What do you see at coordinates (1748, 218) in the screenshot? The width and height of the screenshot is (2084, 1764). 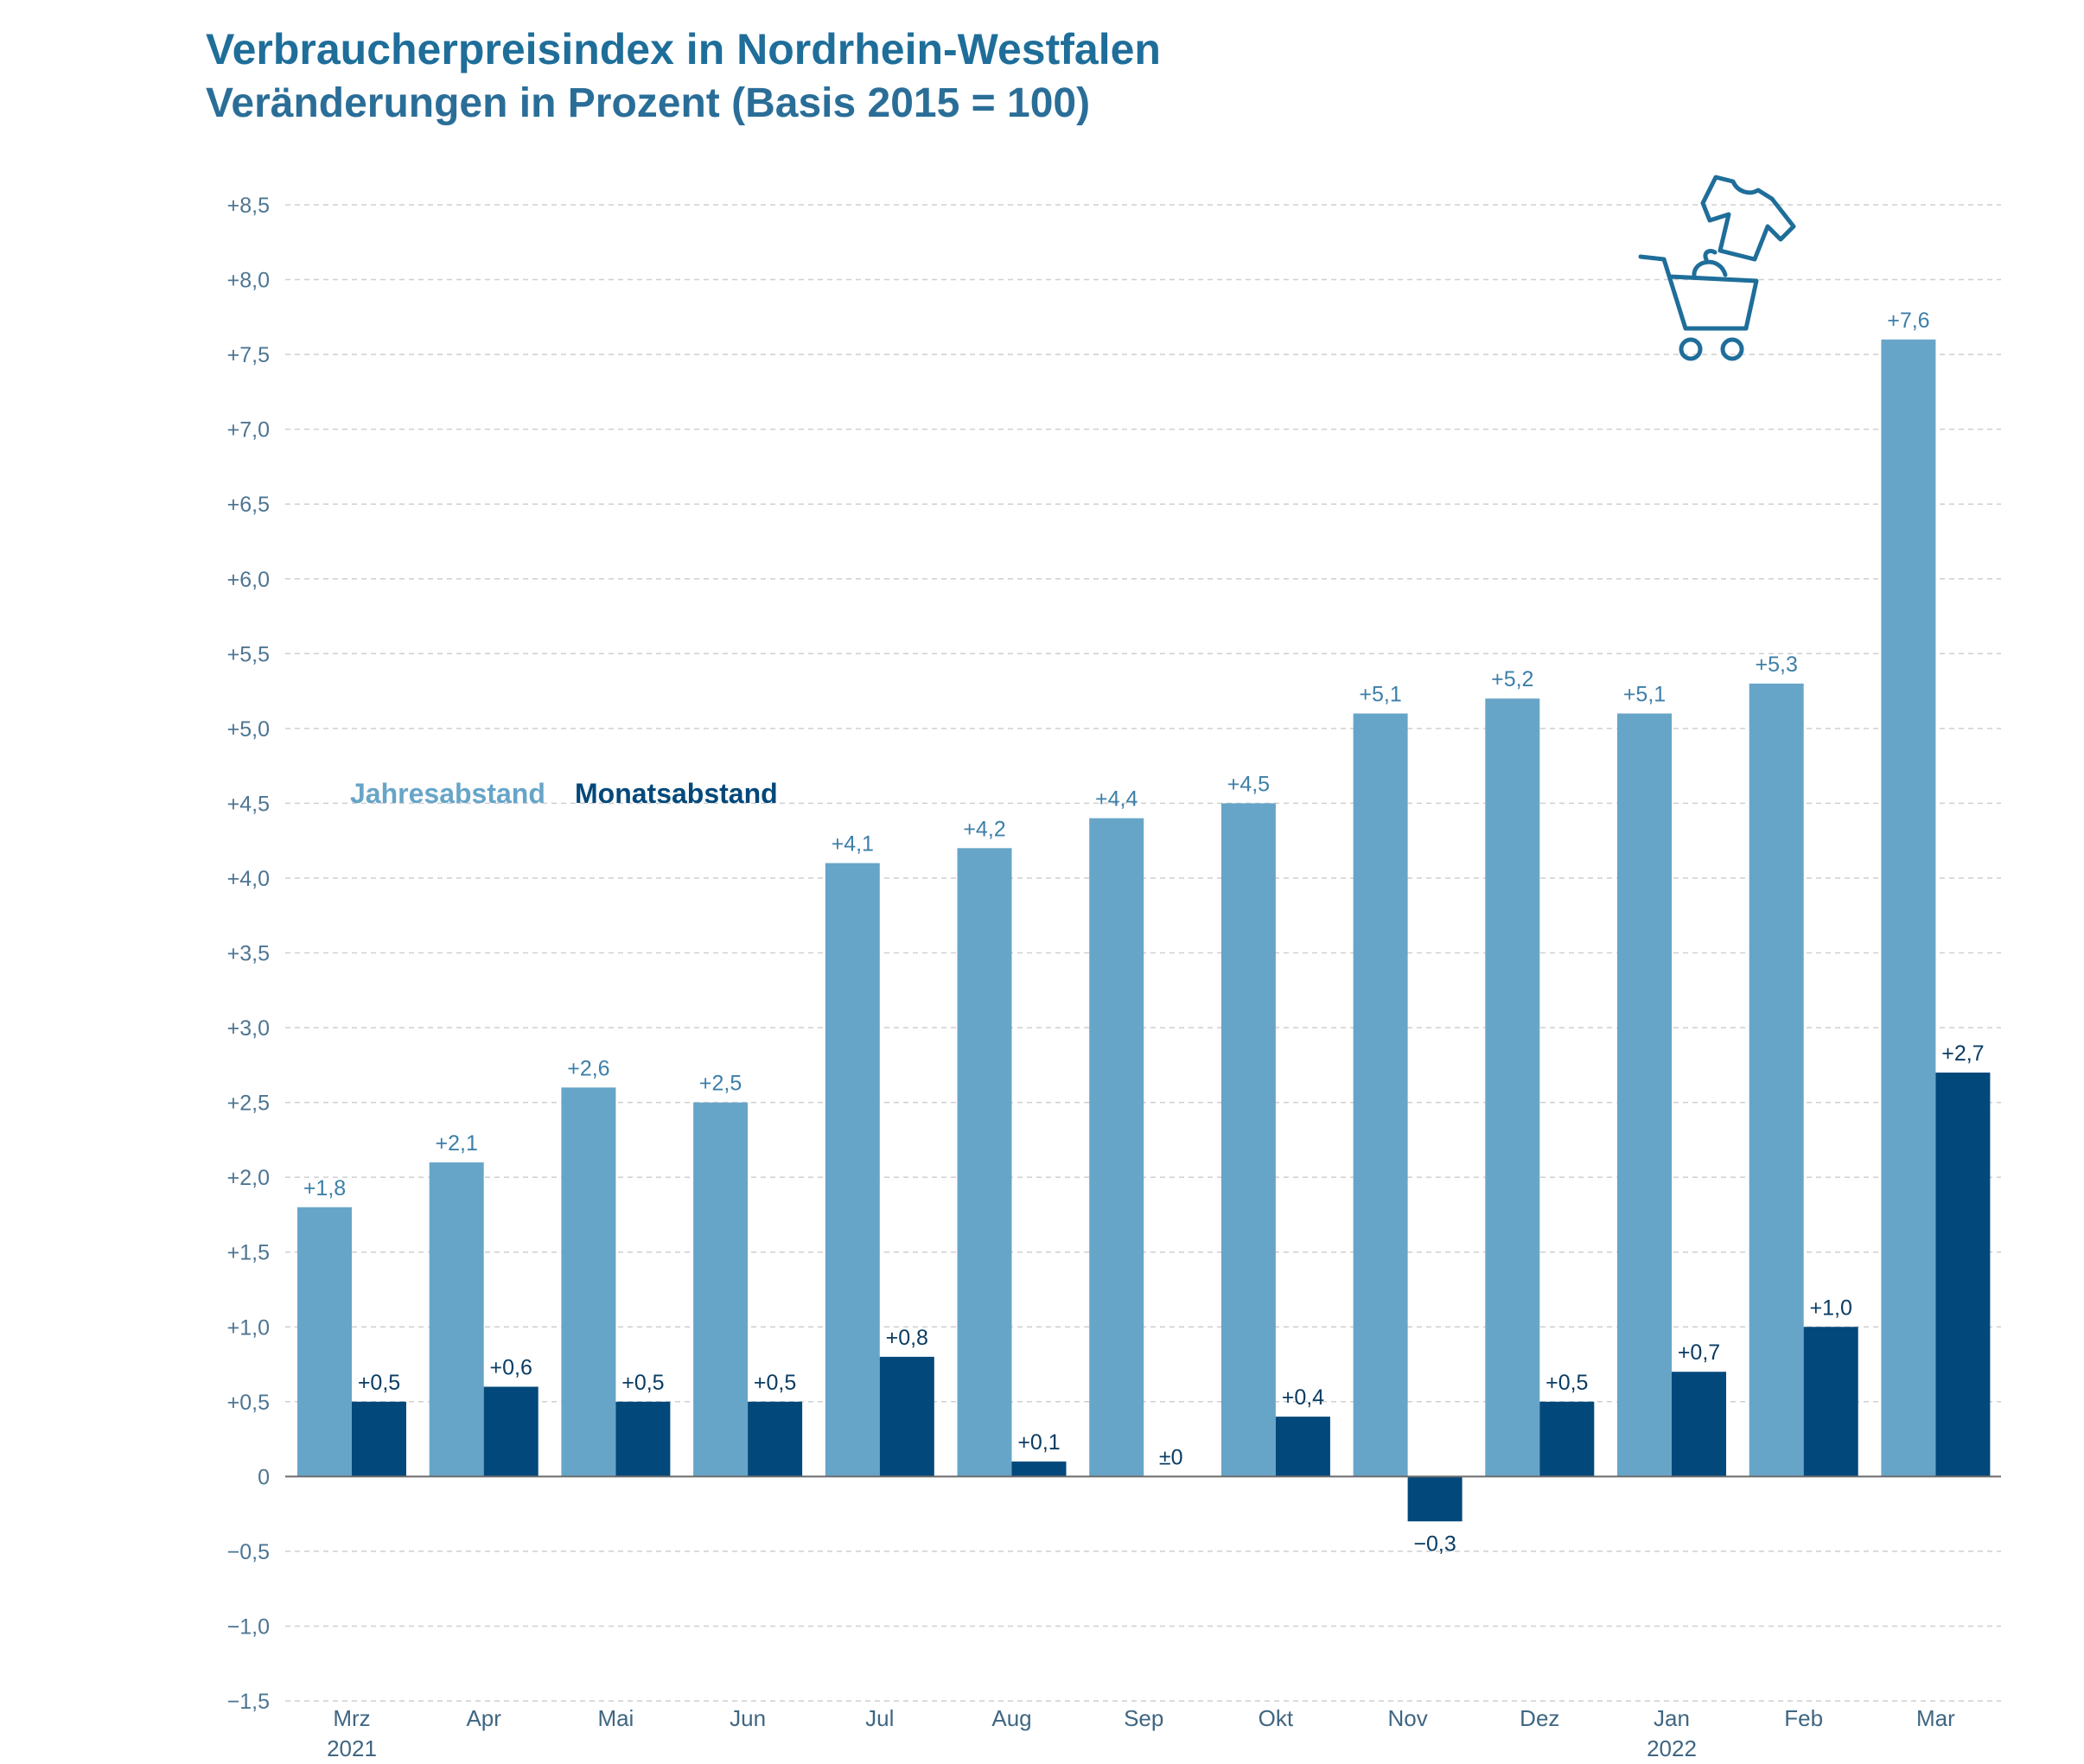 I see `t-shirt-icon` at bounding box center [1748, 218].